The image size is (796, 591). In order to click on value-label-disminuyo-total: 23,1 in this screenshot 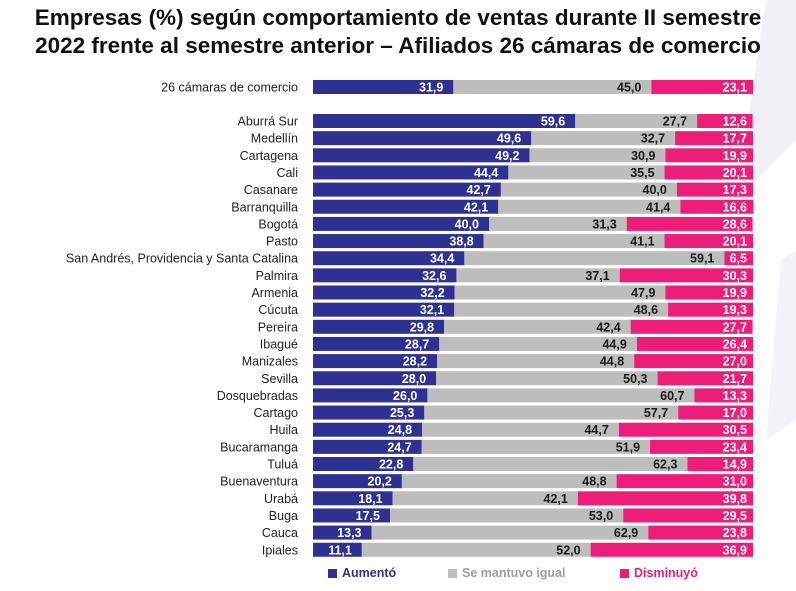, I will do `click(735, 88)`.